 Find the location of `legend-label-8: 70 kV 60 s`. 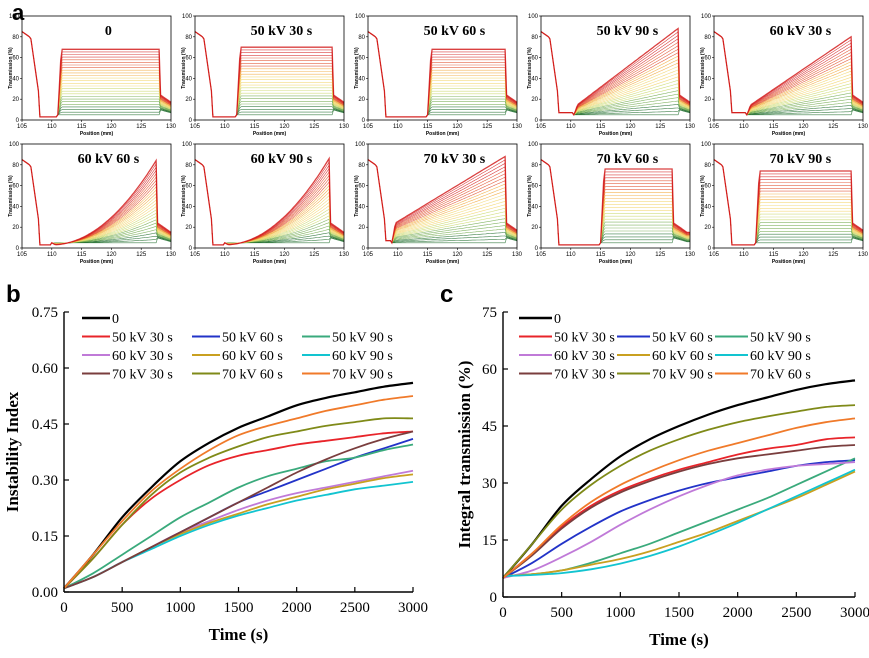

legend-label-8: 70 kV 60 s is located at coordinates (252, 375).